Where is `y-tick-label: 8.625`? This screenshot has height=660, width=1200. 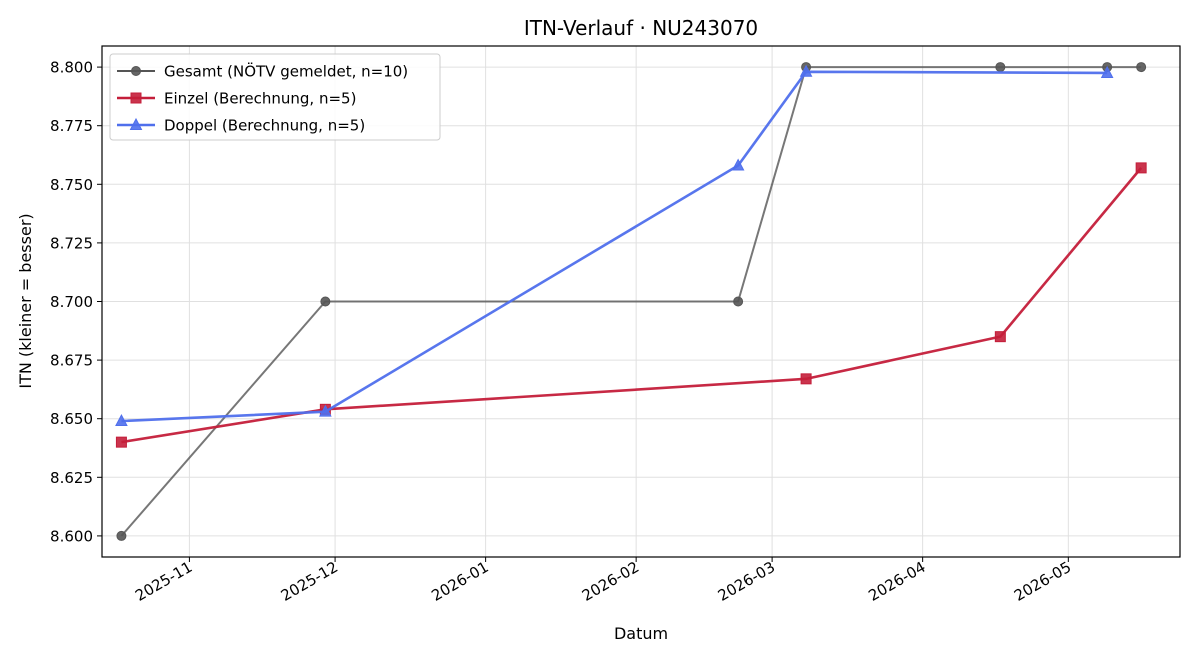
y-tick-label: 8.625 is located at coordinates (71, 478).